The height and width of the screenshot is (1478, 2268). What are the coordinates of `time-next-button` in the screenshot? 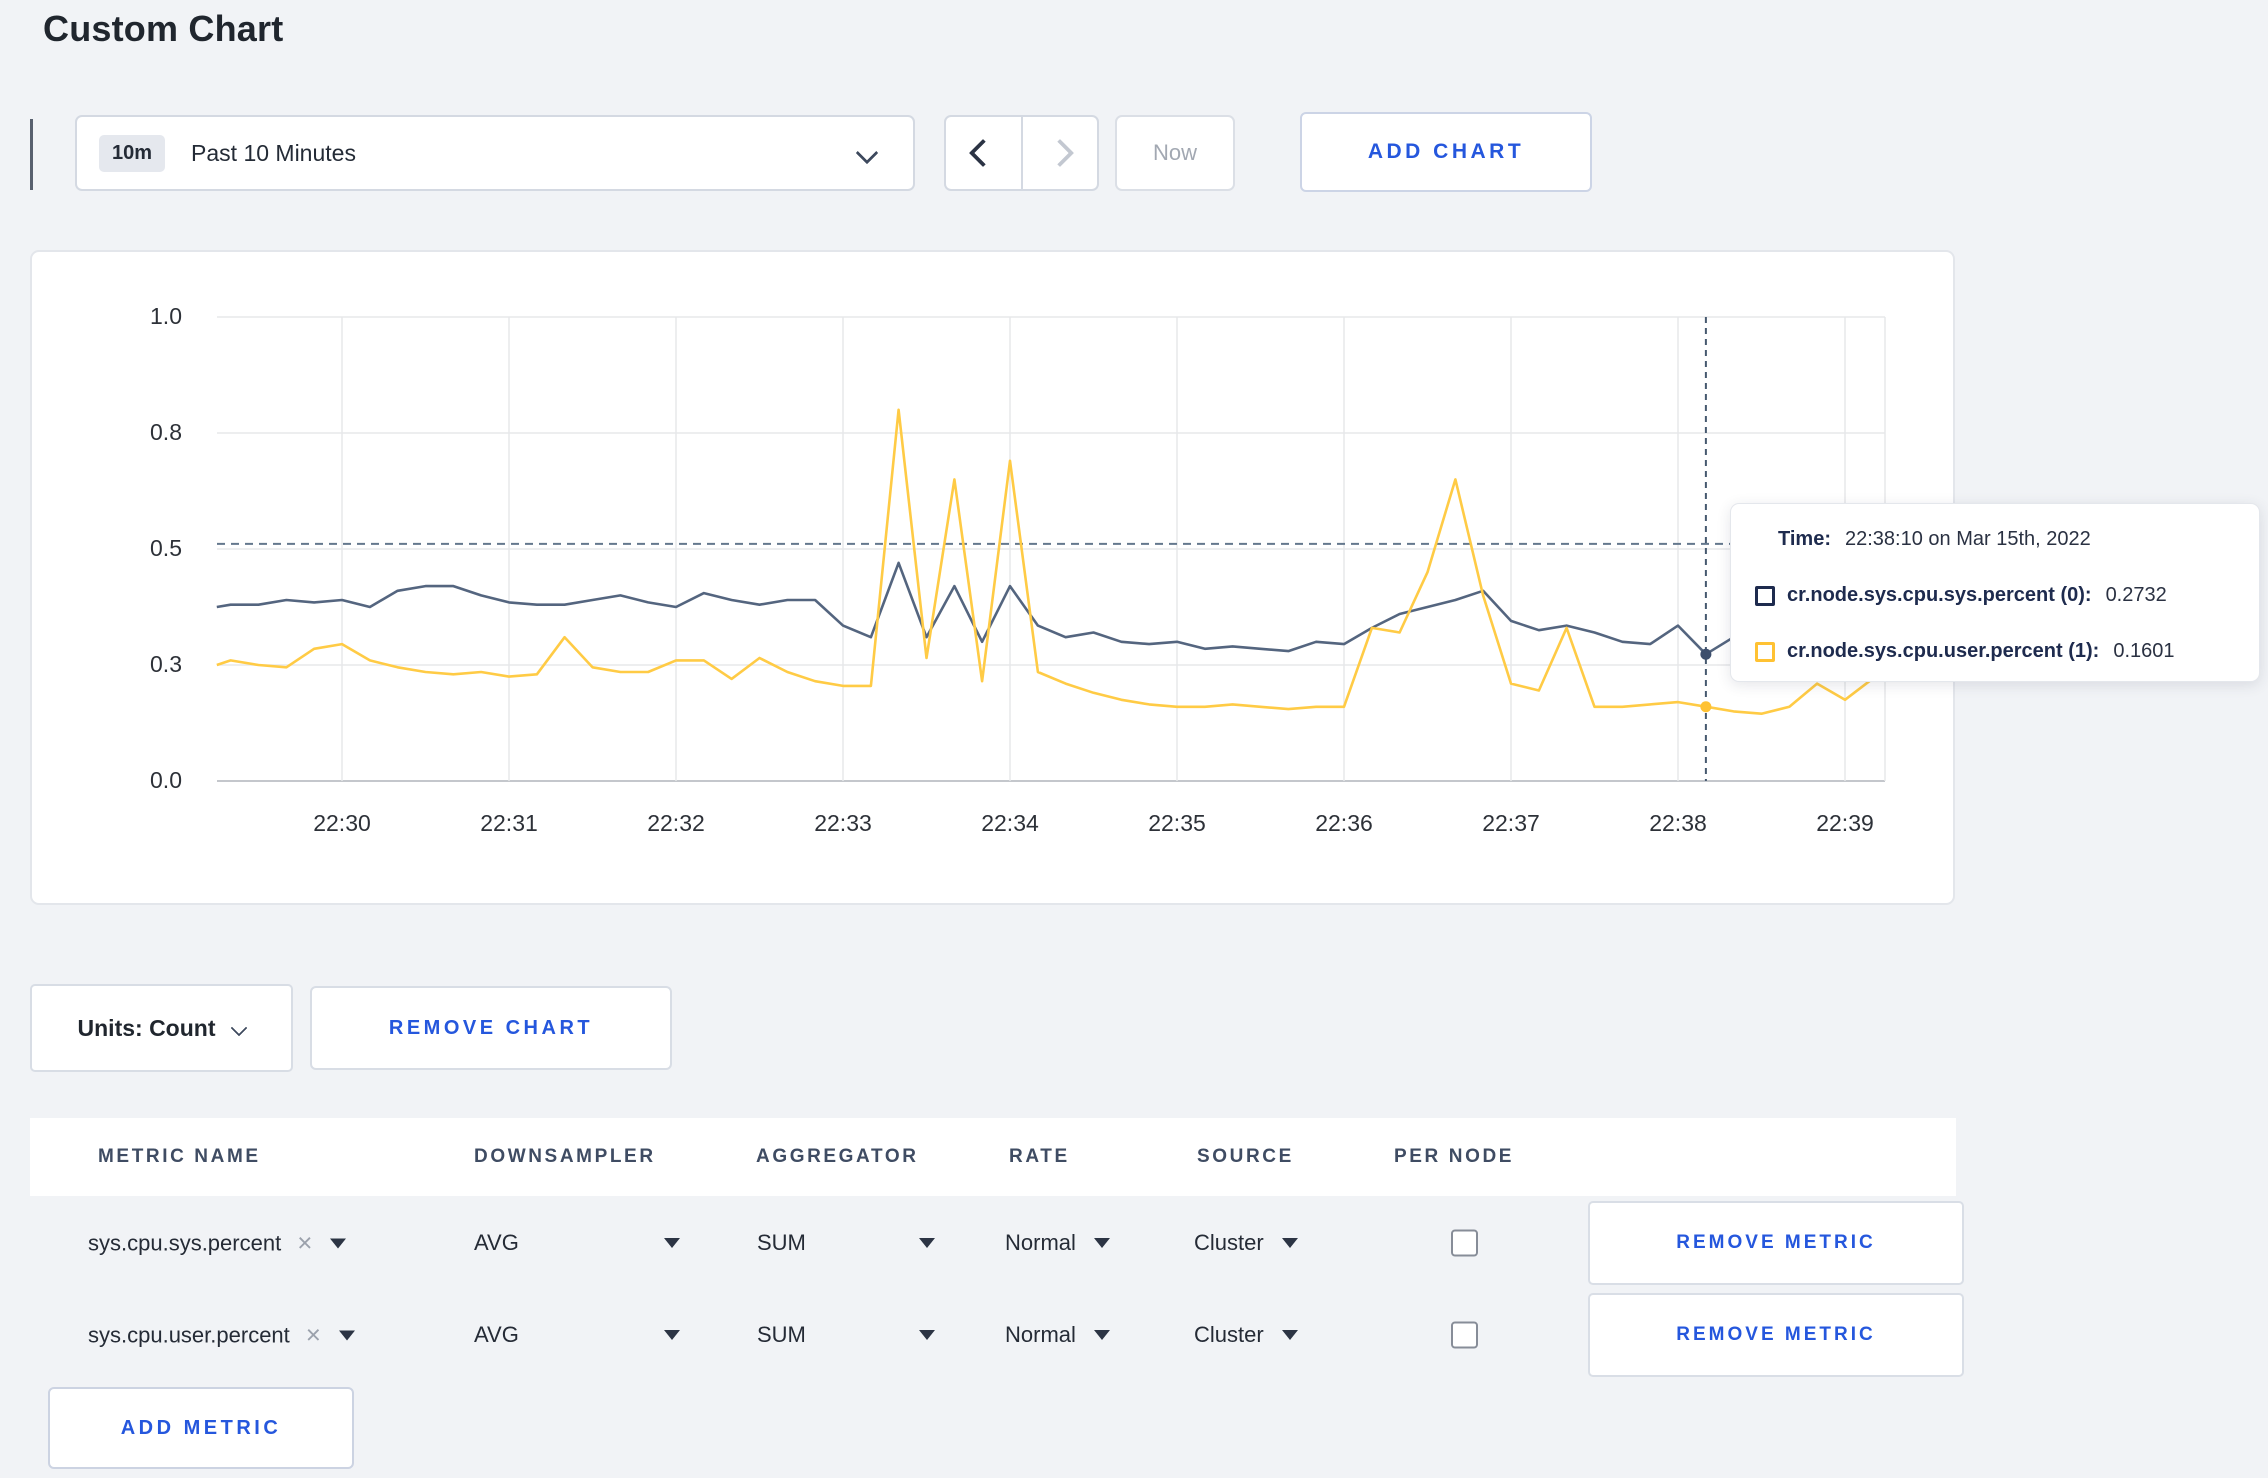 It's located at (1060, 153).